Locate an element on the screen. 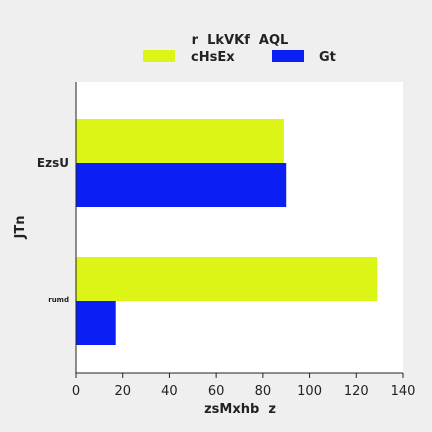 The image size is (432, 432). x-tick-label-100: 100 is located at coordinates (309, 391).